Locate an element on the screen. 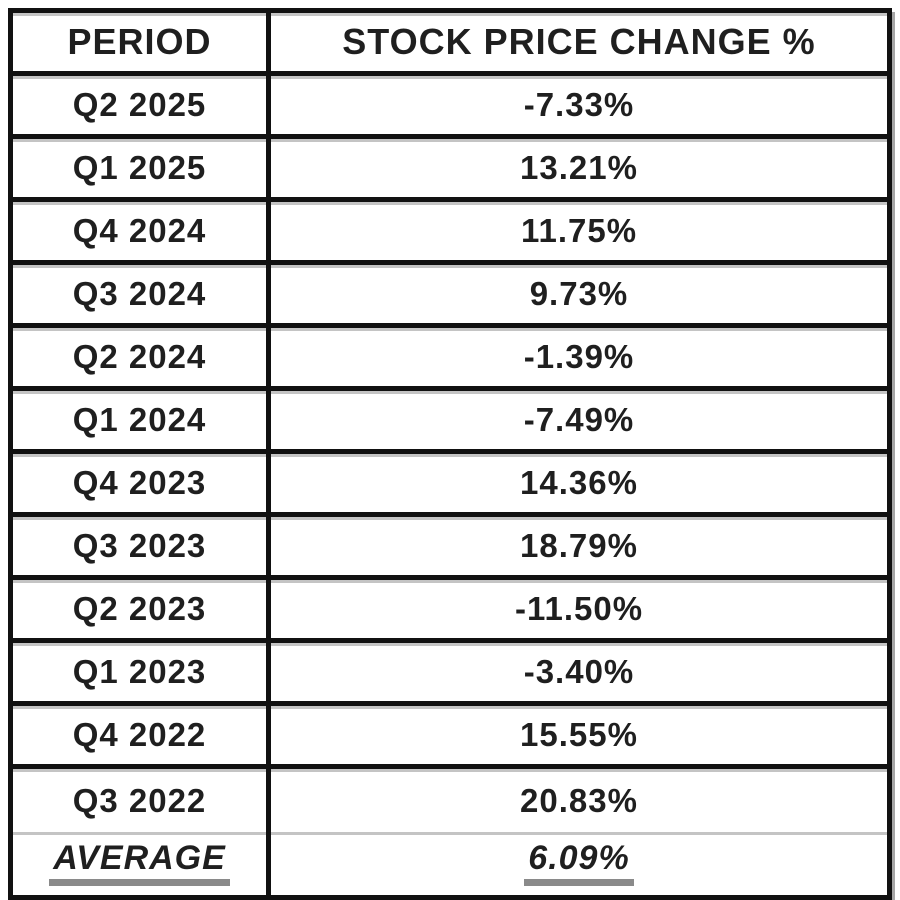  change-cell: 20.83% is located at coordinates (579, 800).